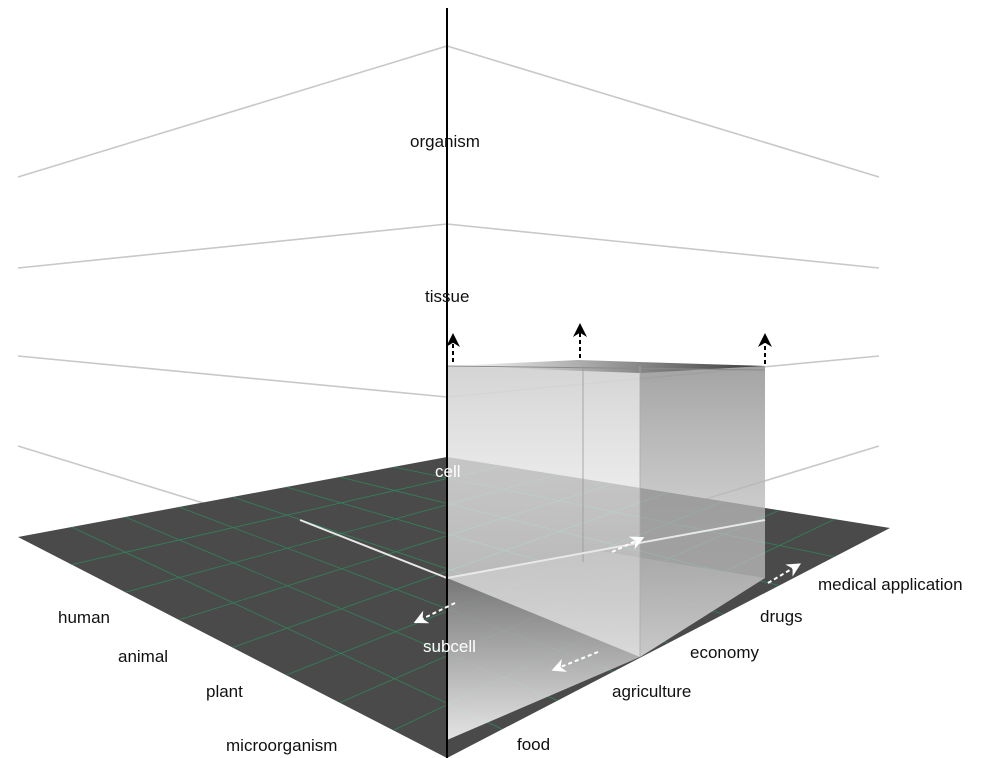 The width and height of the screenshot is (1003, 758). Describe the element at coordinates (281, 745) in the screenshot. I see `organism-label-microorganism: microorganism` at that location.